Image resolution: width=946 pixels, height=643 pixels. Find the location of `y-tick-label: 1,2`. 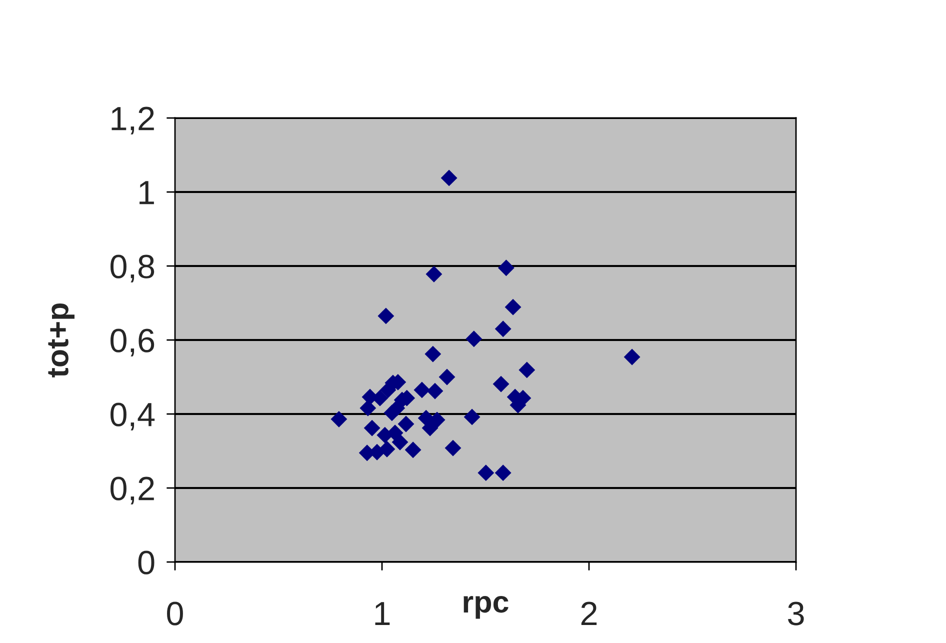

y-tick-label: 1,2 is located at coordinates (133, 120).